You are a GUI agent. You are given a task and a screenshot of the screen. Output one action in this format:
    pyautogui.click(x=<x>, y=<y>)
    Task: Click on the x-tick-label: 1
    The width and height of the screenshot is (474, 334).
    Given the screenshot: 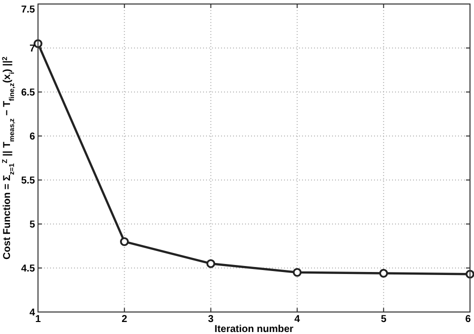 What is the action you would take?
    pyautogui.click(x=38, y=319)
    